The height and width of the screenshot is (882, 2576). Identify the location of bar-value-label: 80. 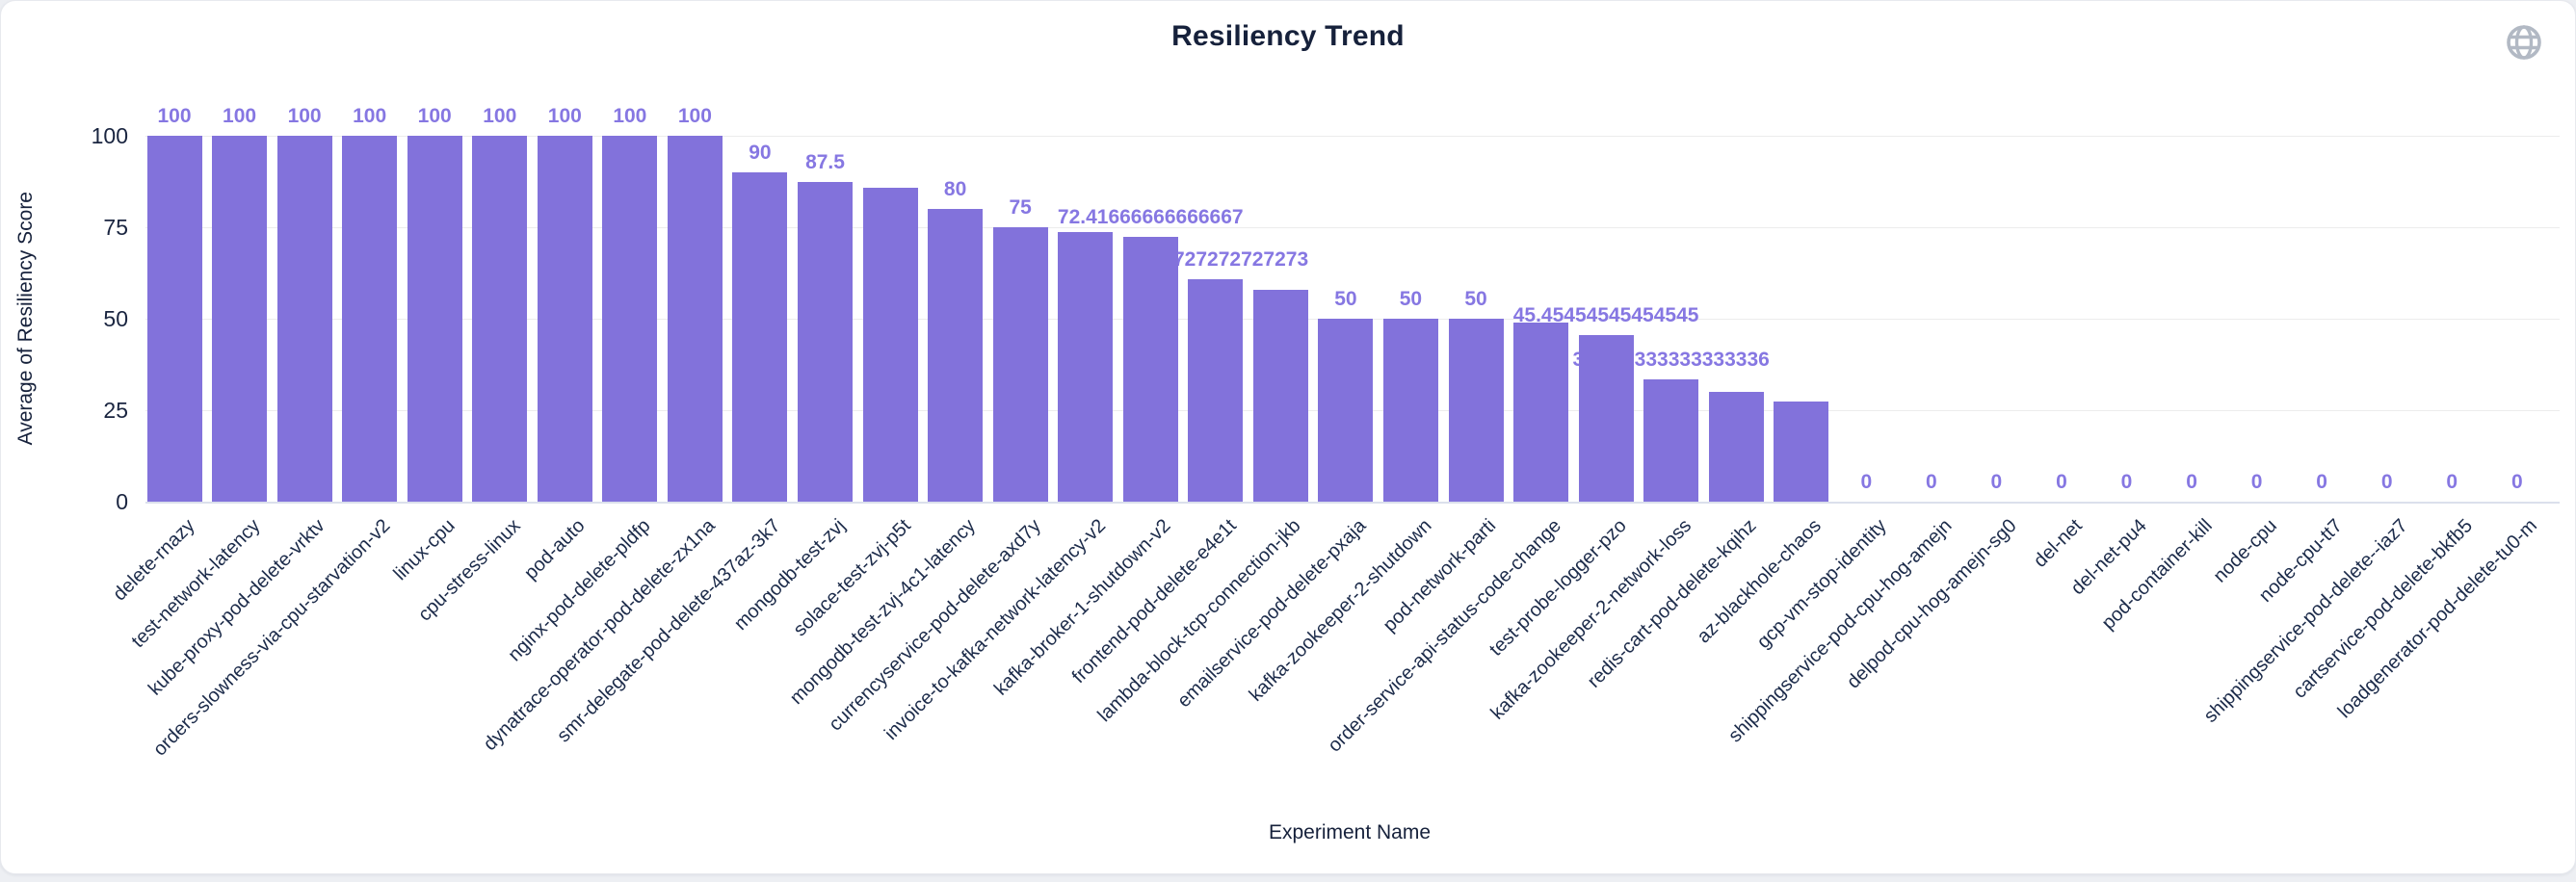
(955, 189).